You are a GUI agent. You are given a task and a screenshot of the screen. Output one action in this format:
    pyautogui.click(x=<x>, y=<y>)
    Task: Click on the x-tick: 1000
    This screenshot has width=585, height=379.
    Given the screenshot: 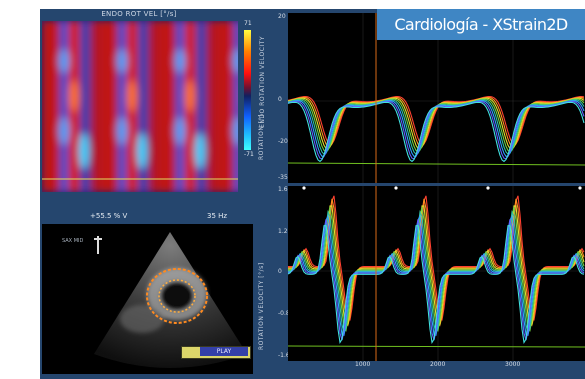 What is the action you would take?
    pyautogui.click(x=363, y=364)
    